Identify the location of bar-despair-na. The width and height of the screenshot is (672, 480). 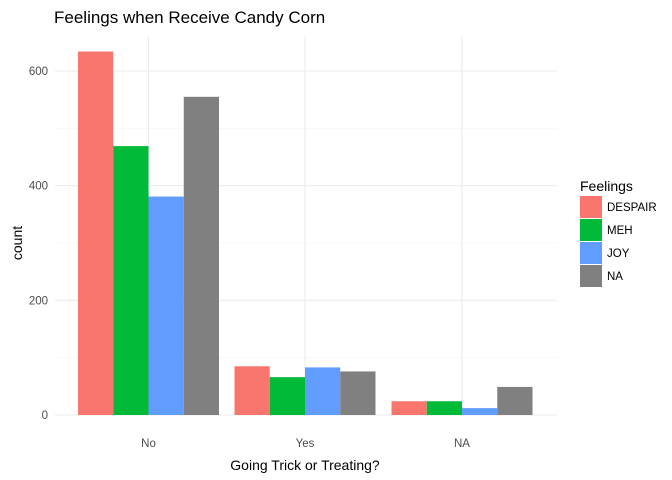
(409, 408).